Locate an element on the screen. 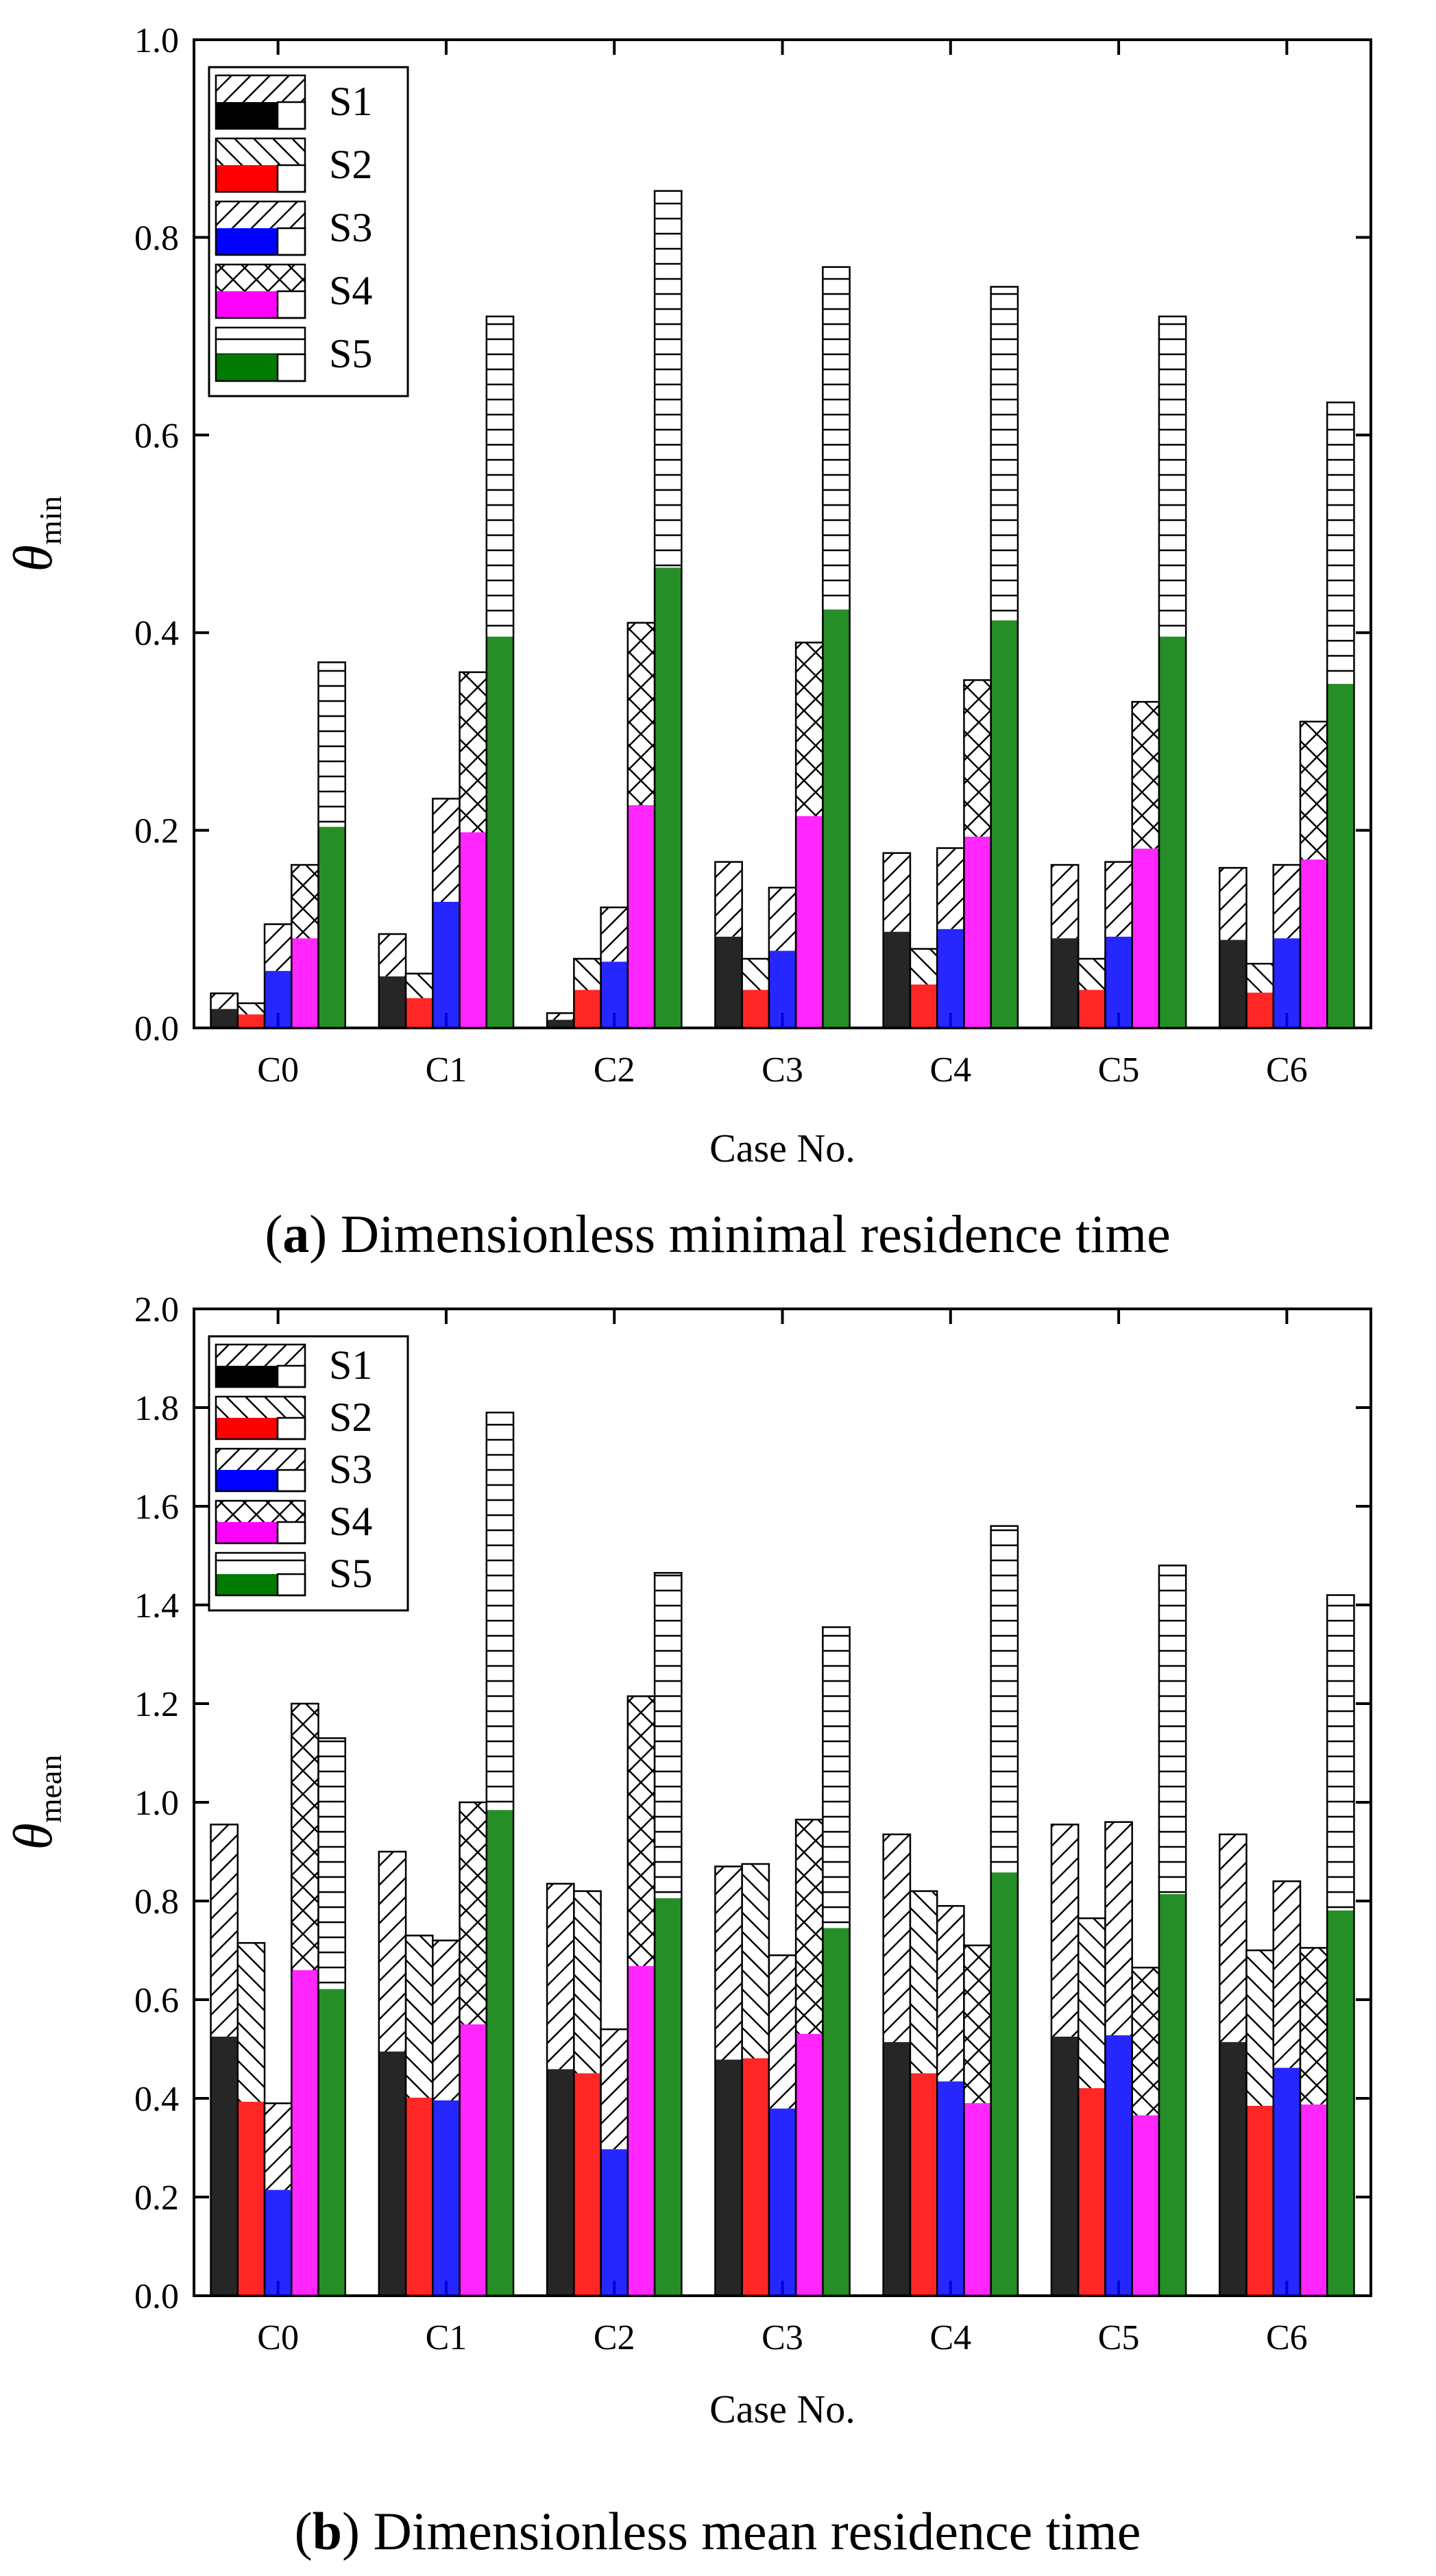  panel-b-ytick-label: 0.0 is located at coordinates (156, 2297).